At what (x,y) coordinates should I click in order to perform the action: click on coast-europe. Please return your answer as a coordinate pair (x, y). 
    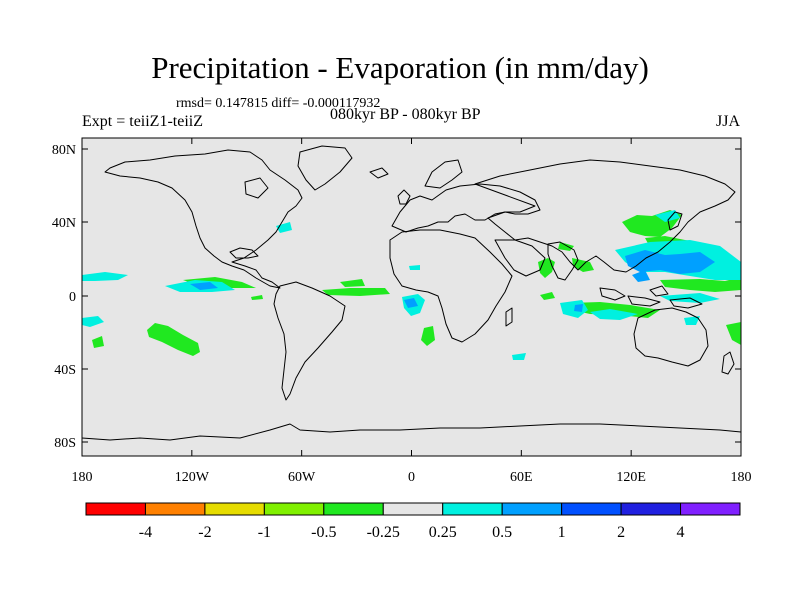
    Looking at the image, I should click on (466, 208).